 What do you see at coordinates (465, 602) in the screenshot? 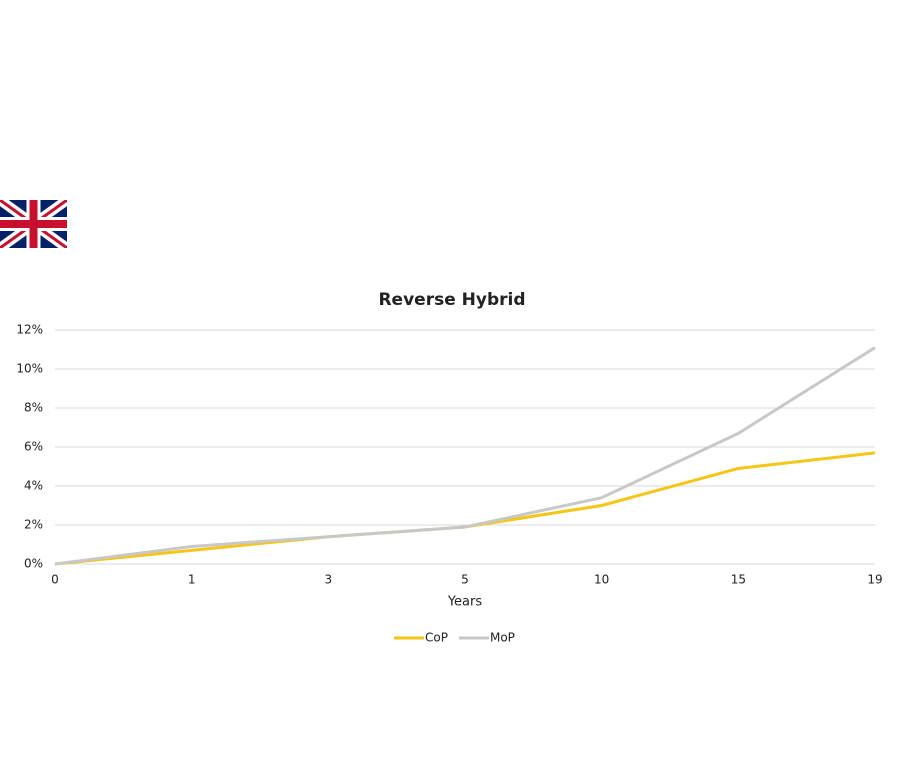
I see `x-axis-title: Years` at bounding box center [465, 602].